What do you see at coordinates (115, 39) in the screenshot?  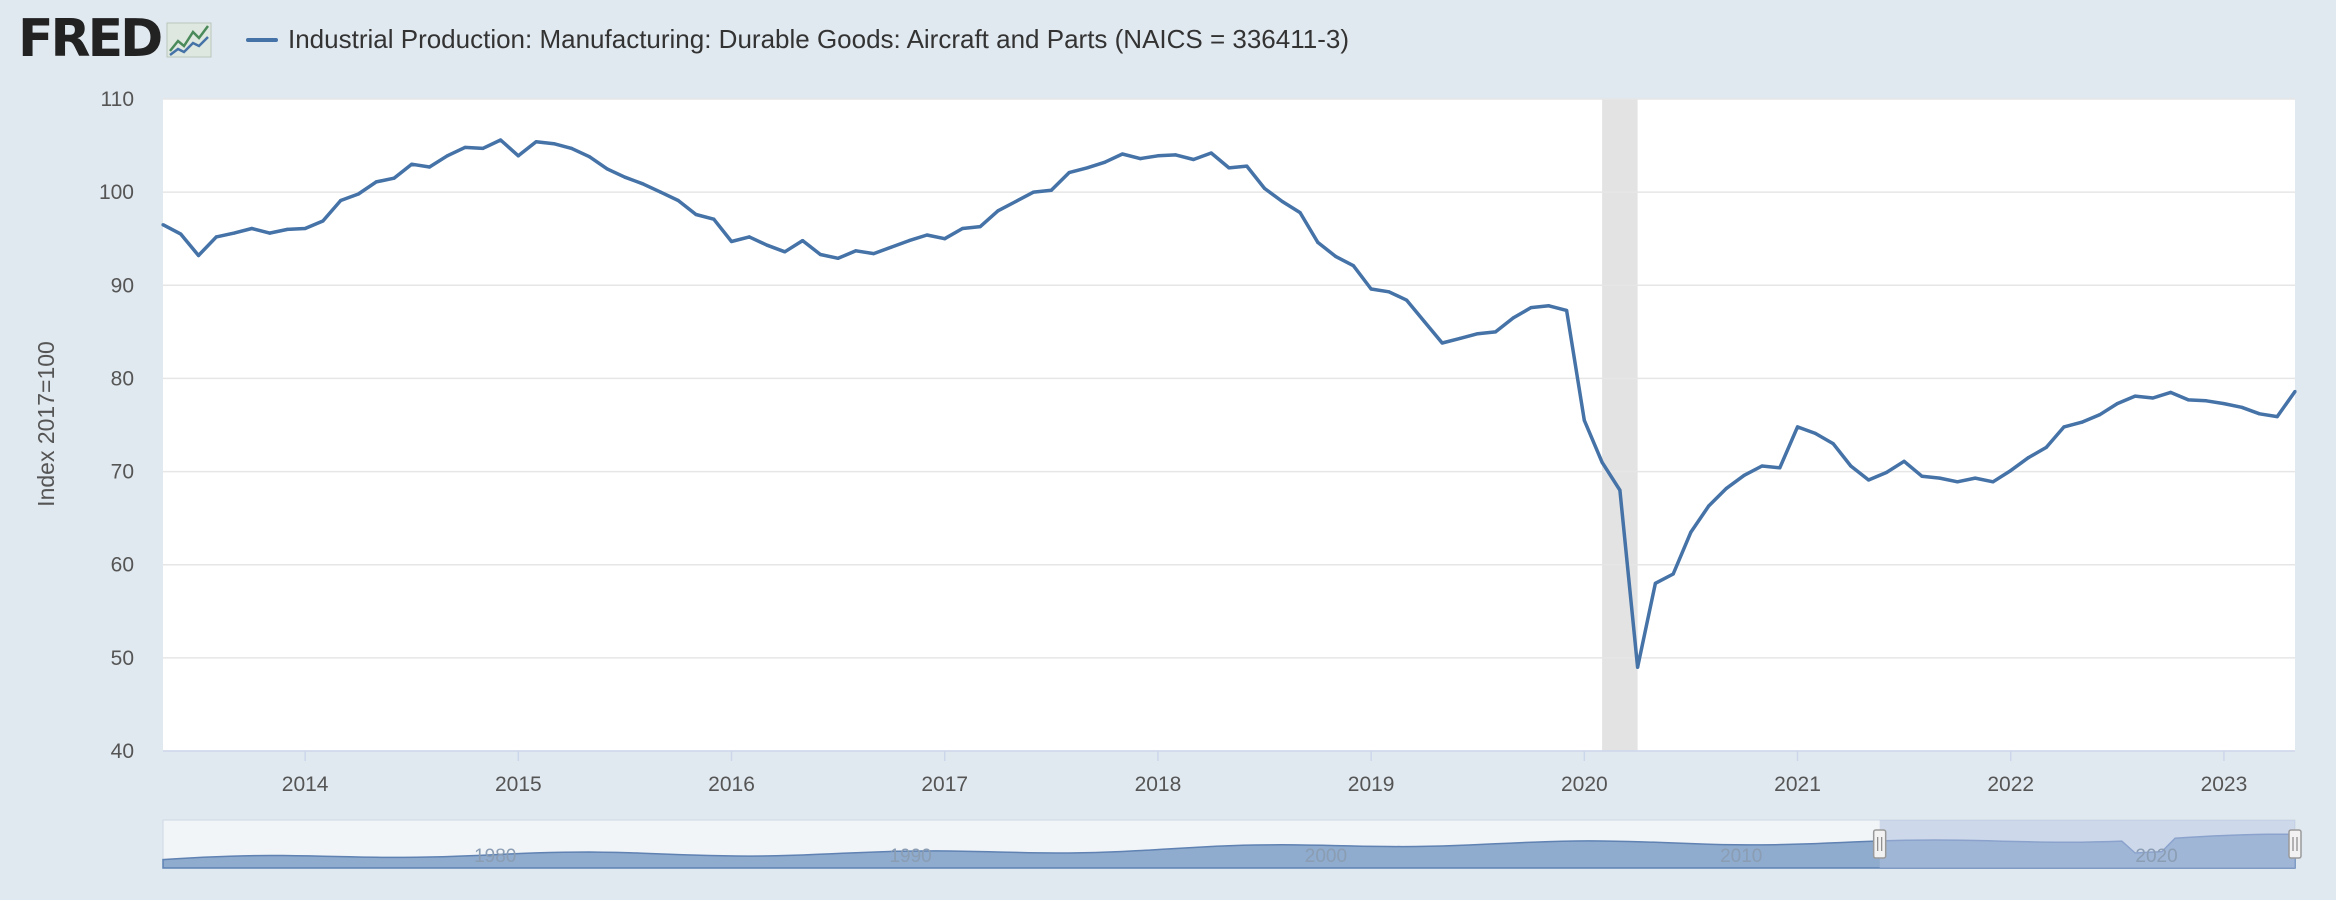 I see `fred-logo: FRED` at bounding box center [115, 39].